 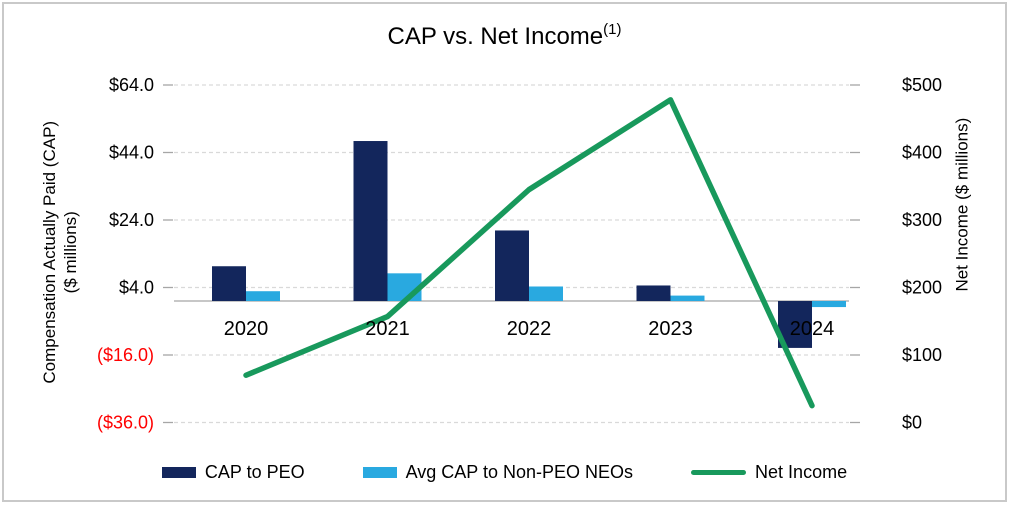 What do you see at coordinates (812, 329) in the screenshot?
I see `year-label: 2024` at bounding box center [812, 329].